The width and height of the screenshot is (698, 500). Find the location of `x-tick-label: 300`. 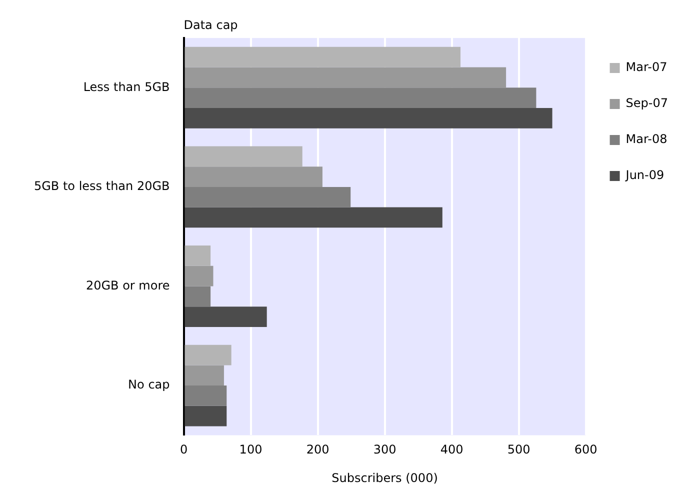

x-tick-label: 300 is located at coordinates (384, 449).